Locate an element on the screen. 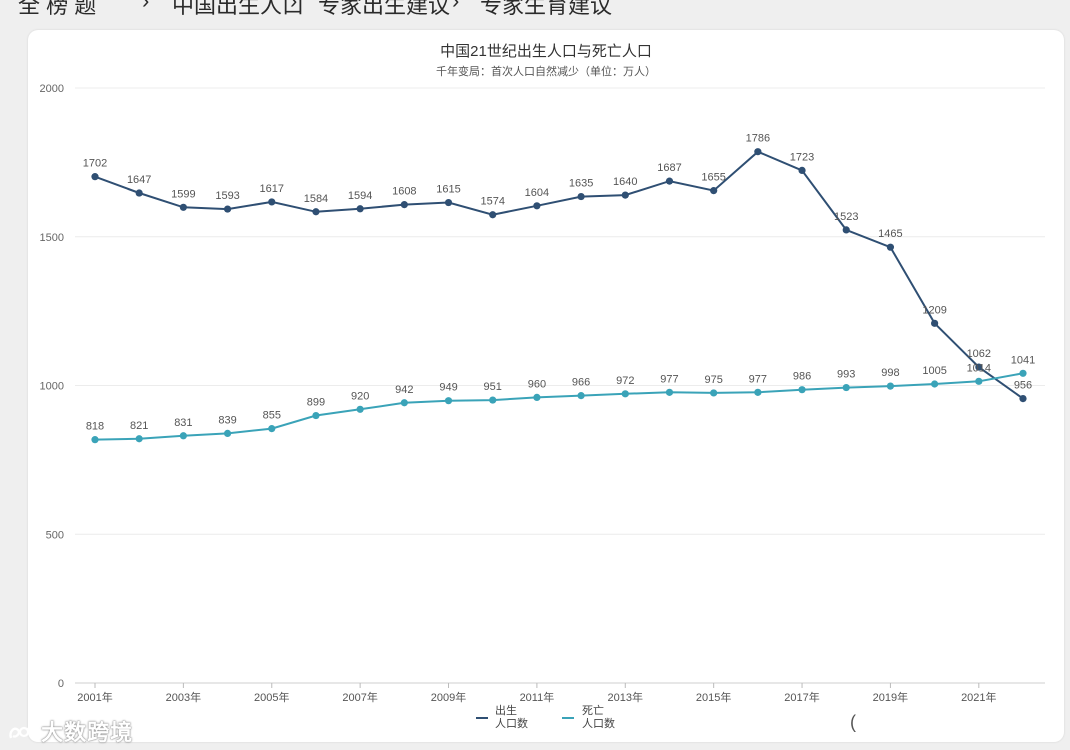 The height and width of the screenshot is (750, 1070). data-label-deaths: 966 is located at coordinates (581, 383).